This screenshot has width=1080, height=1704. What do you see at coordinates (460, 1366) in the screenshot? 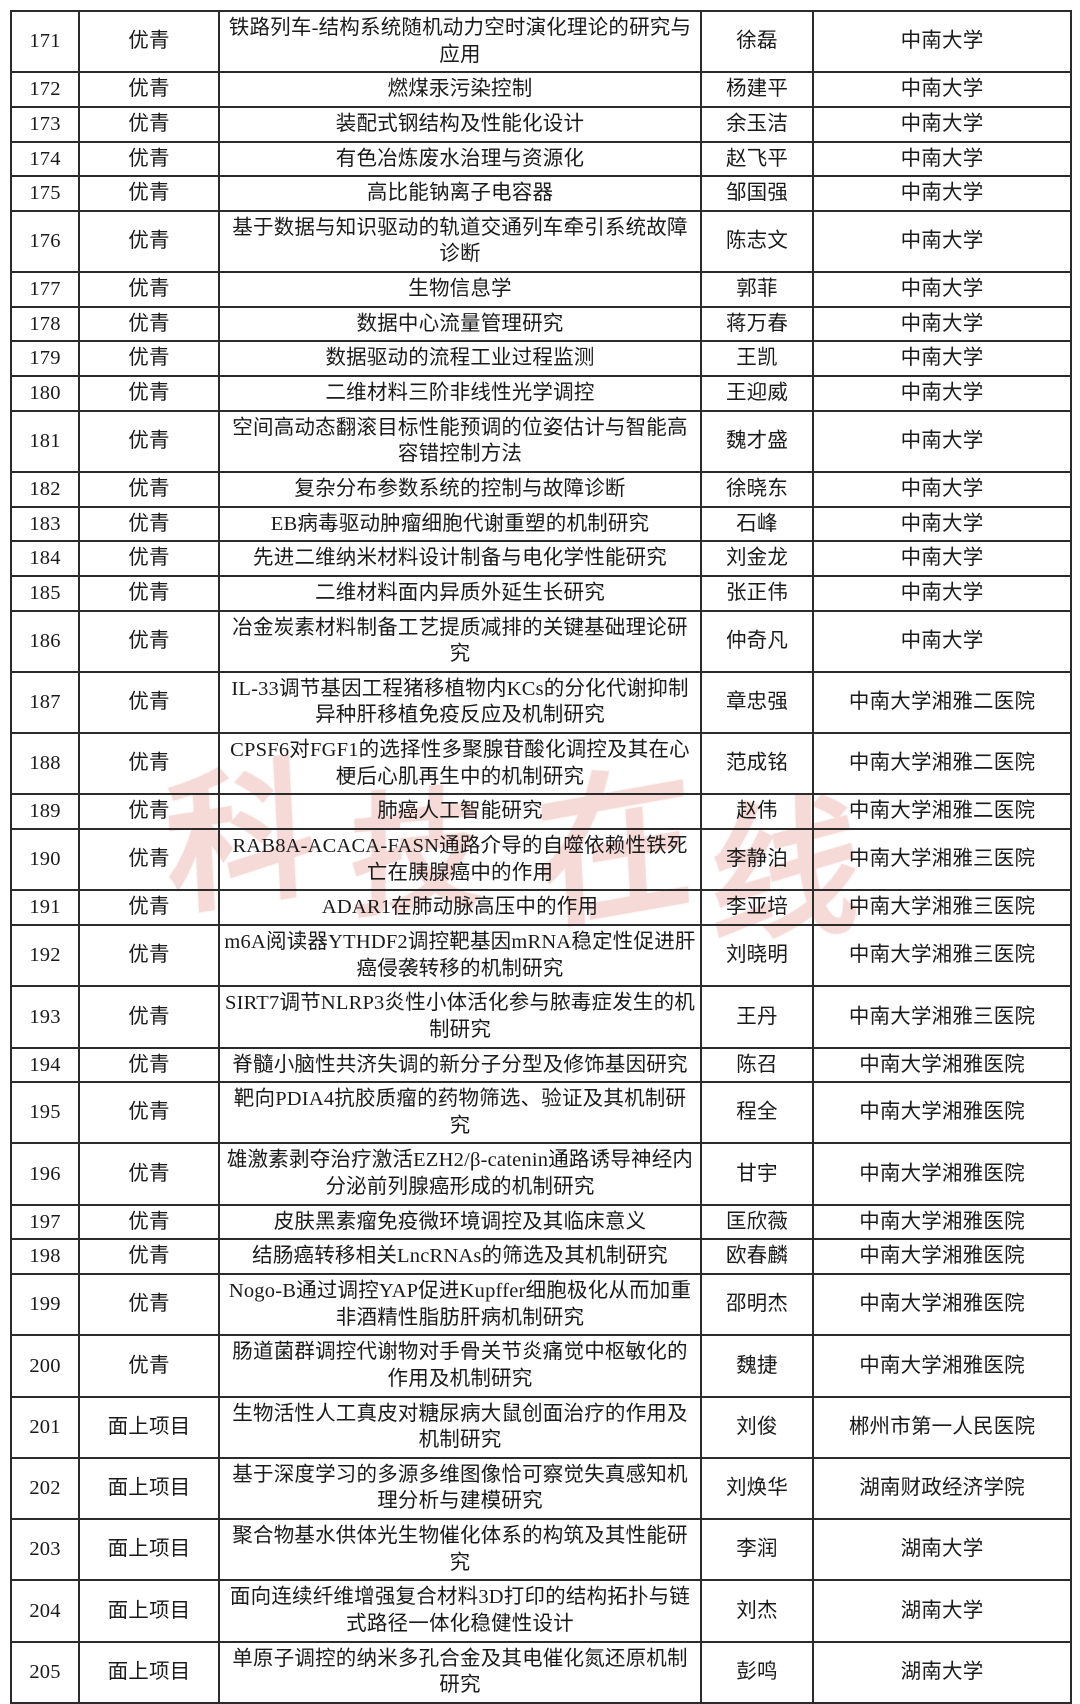
I see `cell-project-title: 肠道菌群调控代谢物对手骨关节炎痛觉中枢敏化的作用及机制研究` at bounding box center [460, 1366].